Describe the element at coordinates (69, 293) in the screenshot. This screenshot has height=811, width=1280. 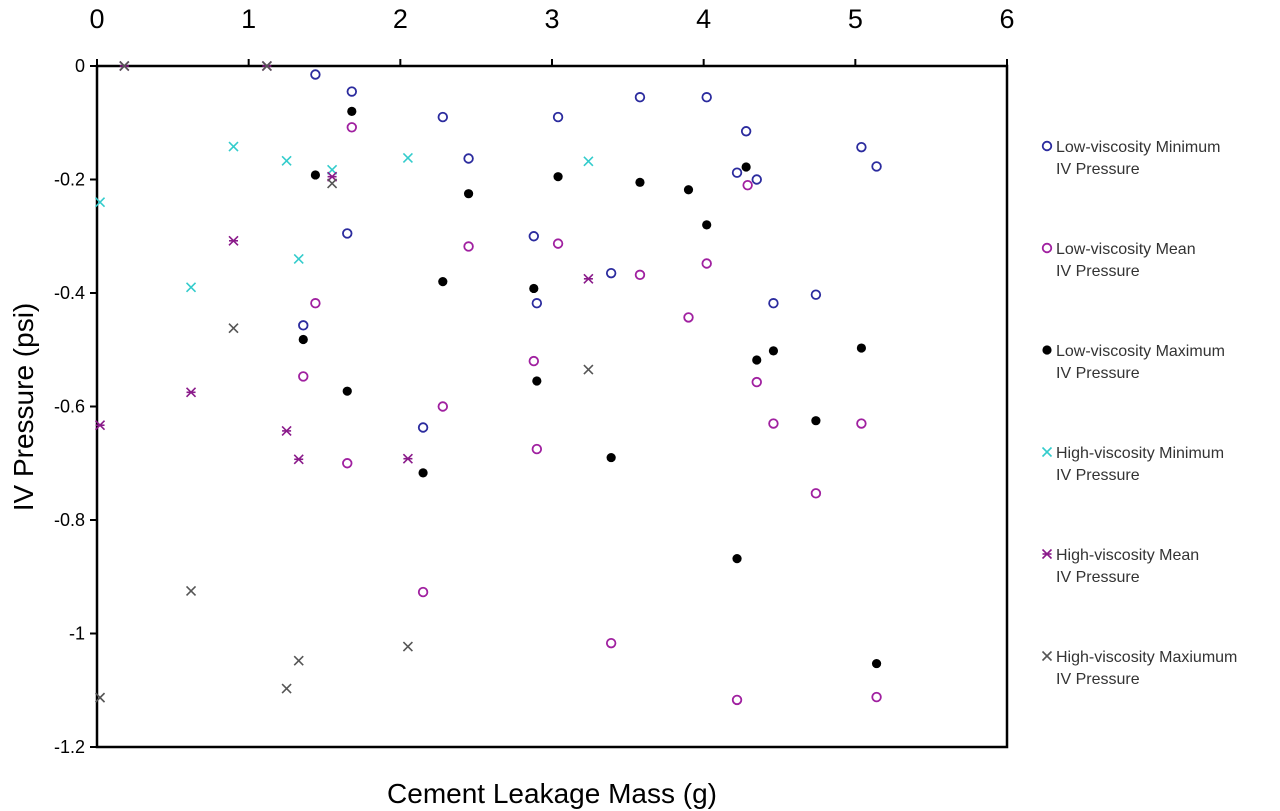
I see `y-tick-label: -0.4` at that location.